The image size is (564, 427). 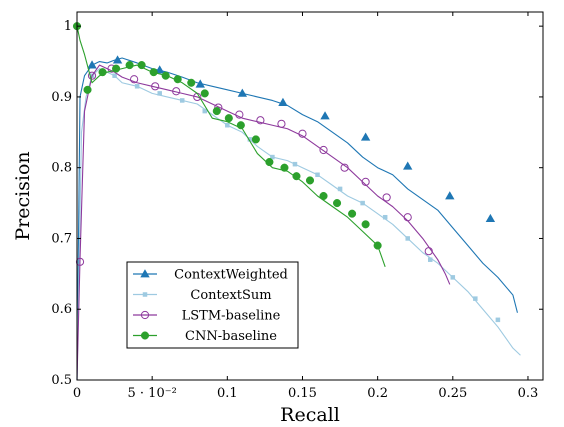 I want to click on legend-label-ContextWeighted: ContextWeighted, so click(x=231, y=275).